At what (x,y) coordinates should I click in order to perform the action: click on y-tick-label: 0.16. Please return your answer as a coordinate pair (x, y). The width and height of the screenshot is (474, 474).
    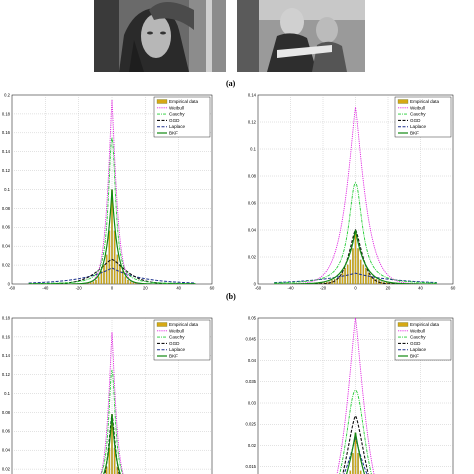
    Looking at the image, I should click on (6, 336).